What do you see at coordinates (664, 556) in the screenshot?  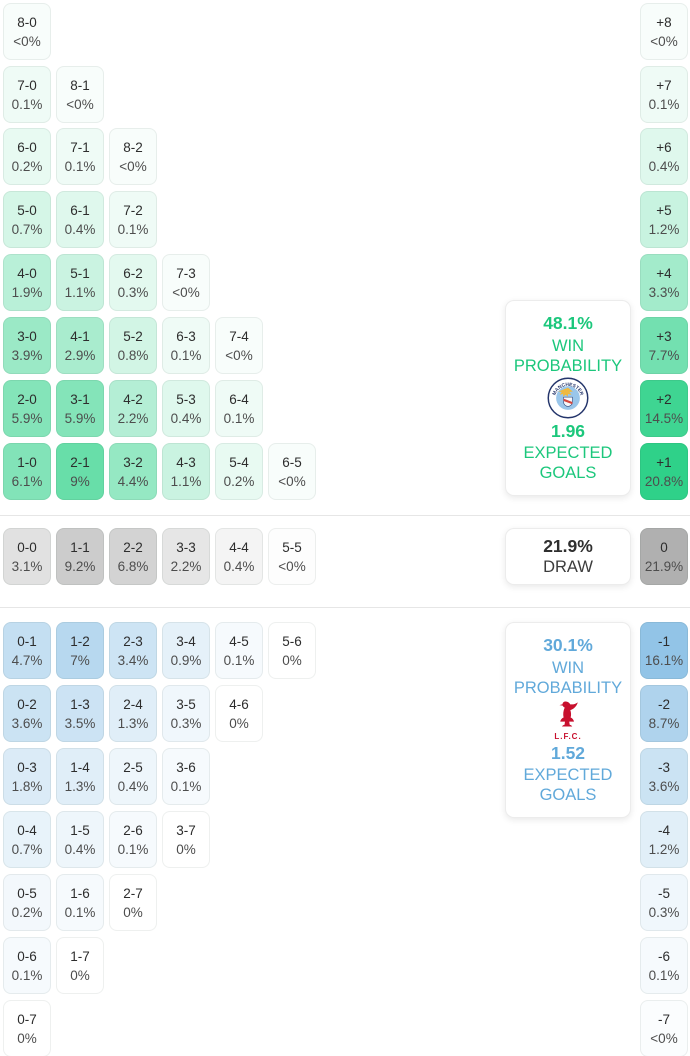 I see `draw-goal-diff-cell: 0 21.9%` at bounding box center [664, 556].